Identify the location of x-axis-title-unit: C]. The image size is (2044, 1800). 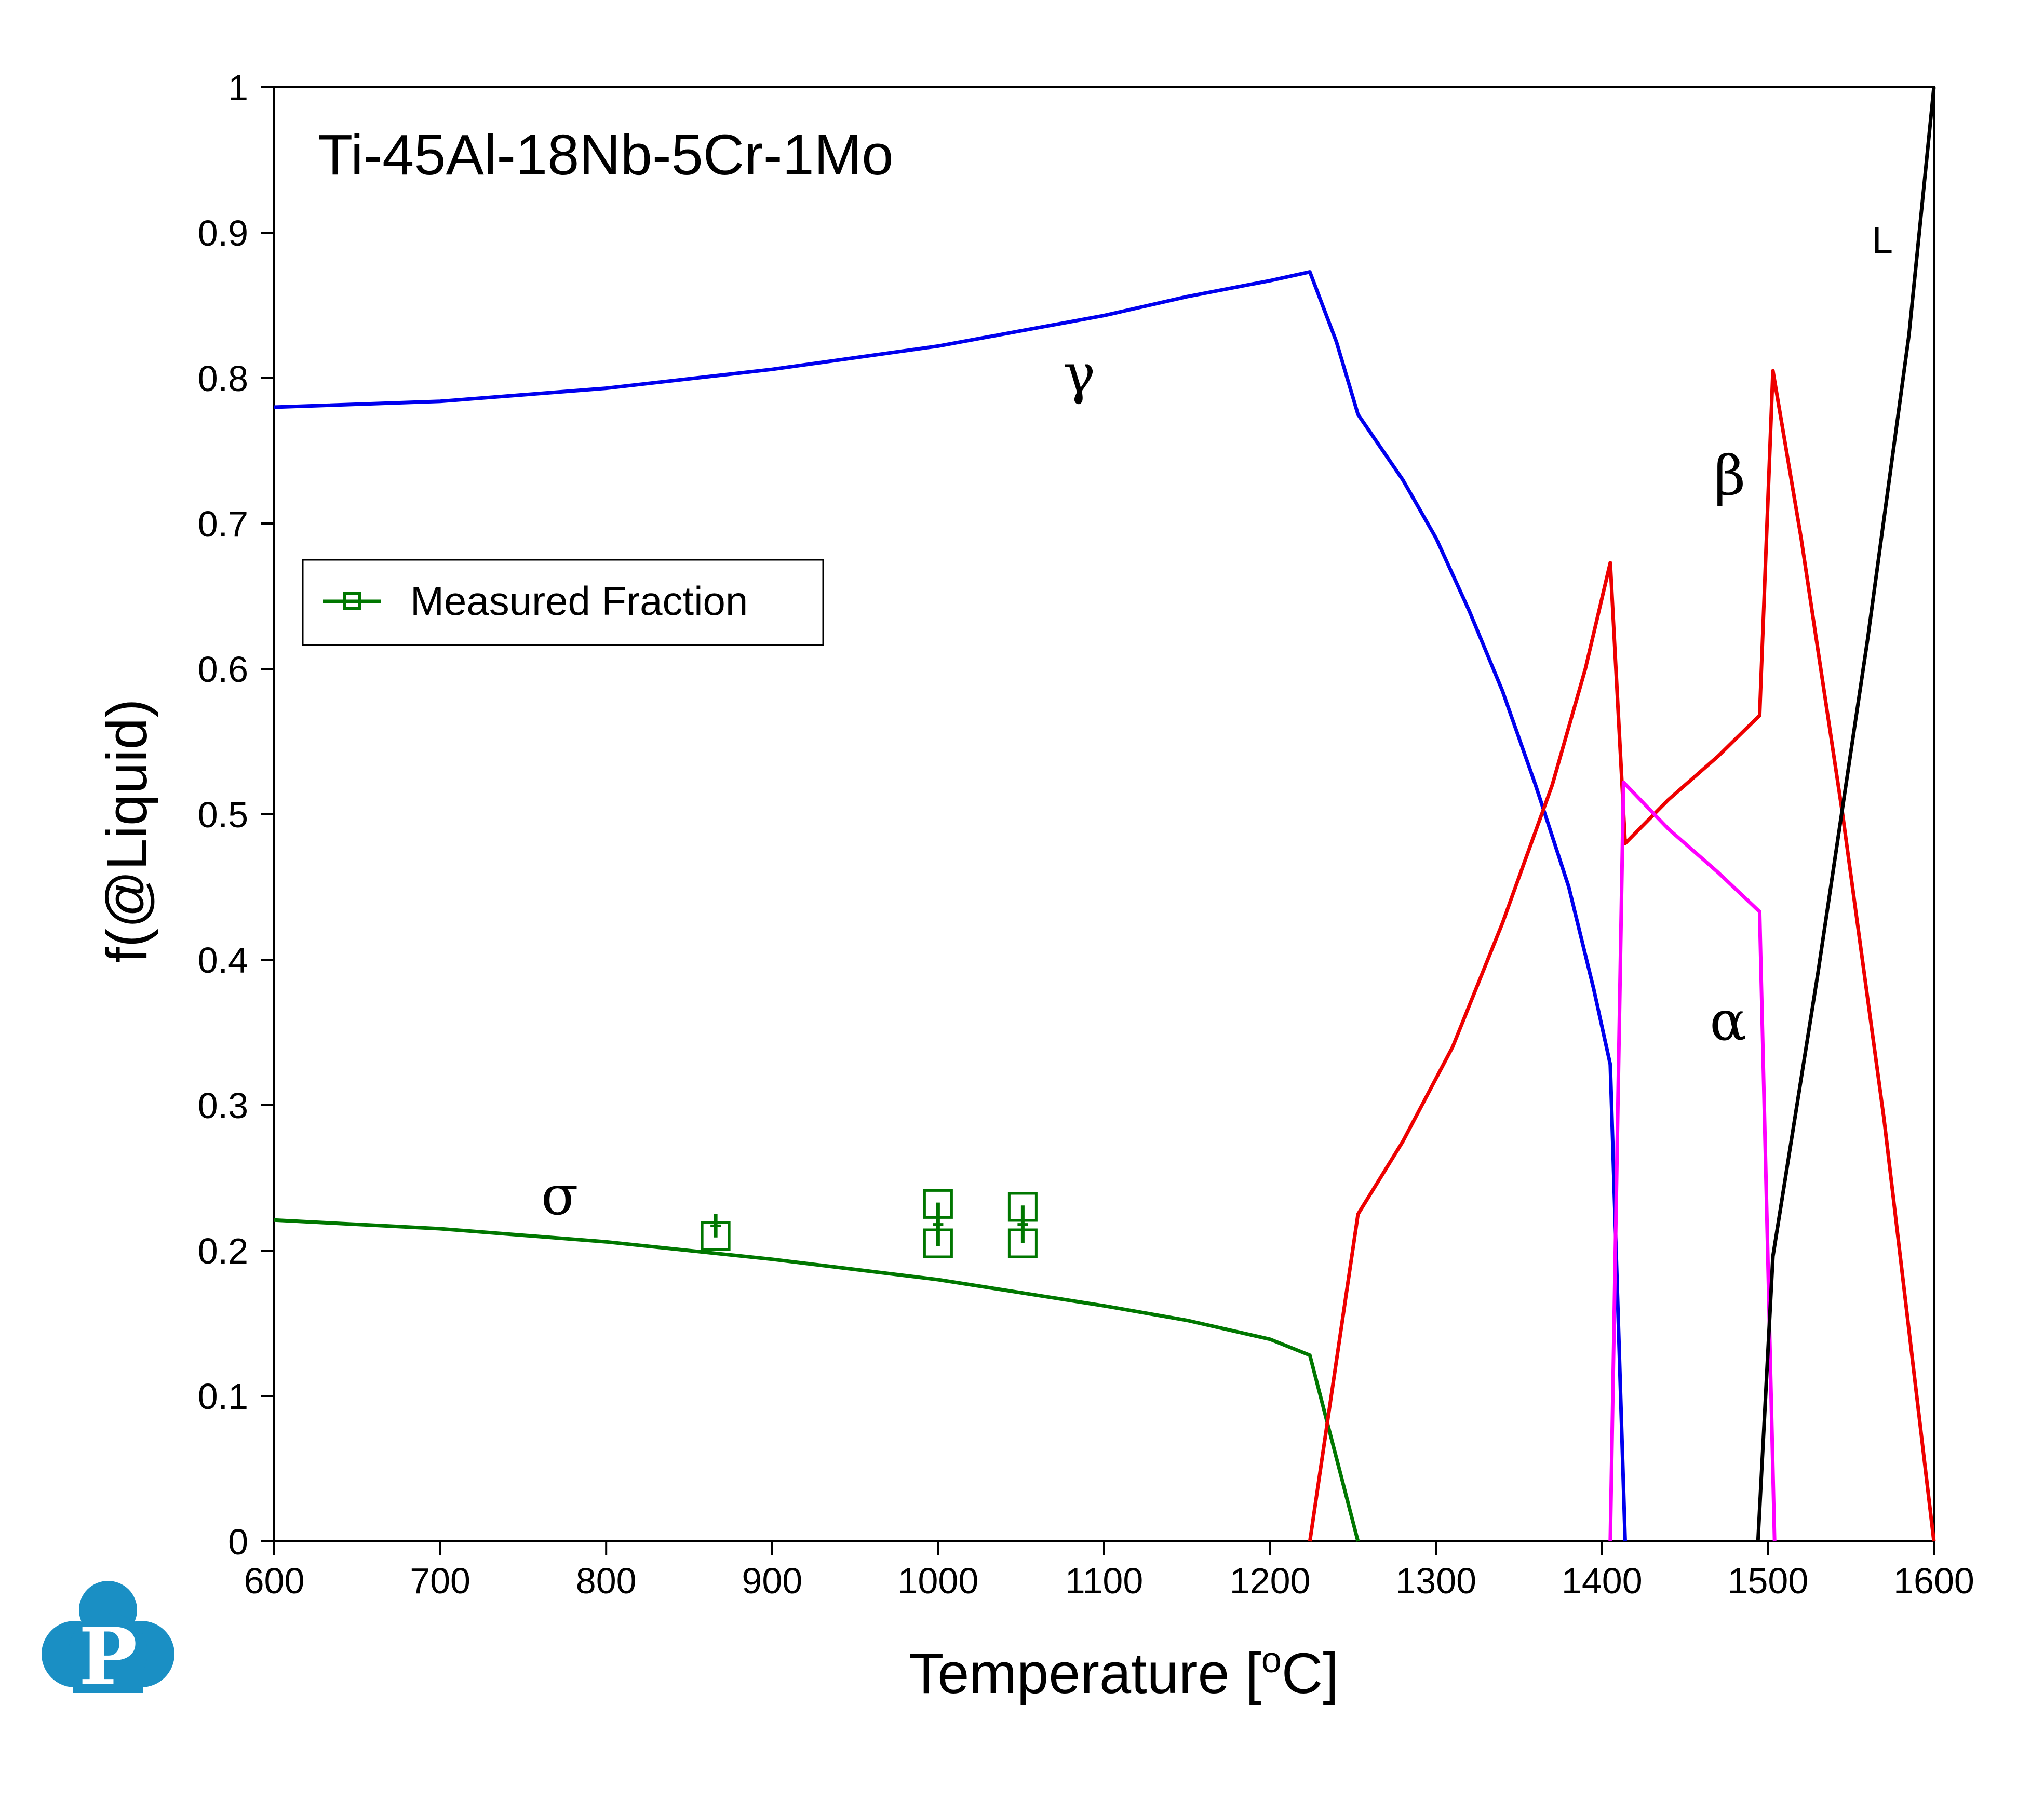
(1310, 1673).